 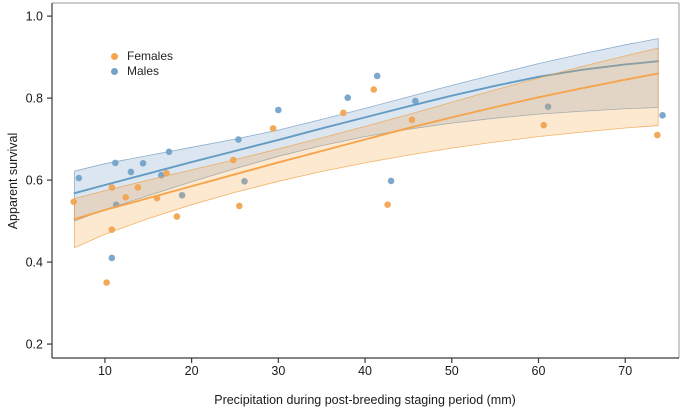 I want to click on females-marker-icon, so click(x=114, y=56).